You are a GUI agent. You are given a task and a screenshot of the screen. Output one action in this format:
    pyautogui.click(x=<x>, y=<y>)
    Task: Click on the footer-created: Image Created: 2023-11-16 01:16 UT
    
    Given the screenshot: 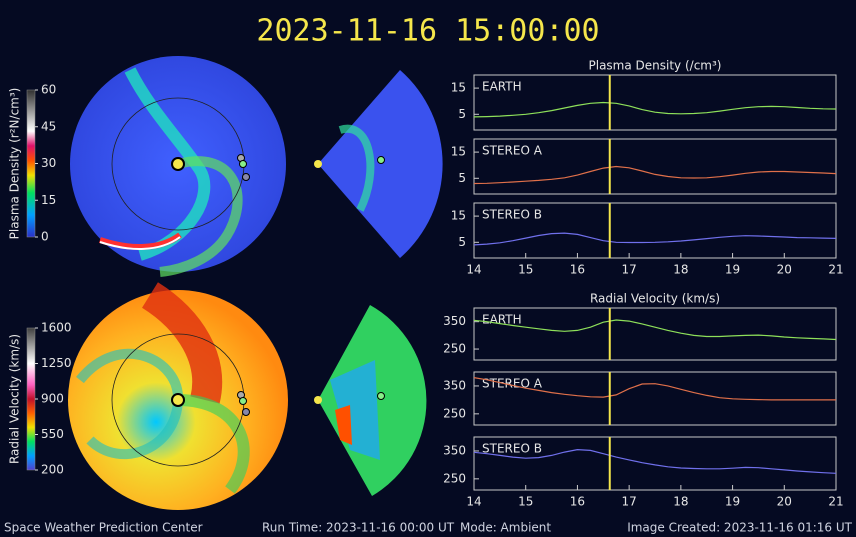 What is the action you would take?
    pyautogui.click(x=739, y=528)
    